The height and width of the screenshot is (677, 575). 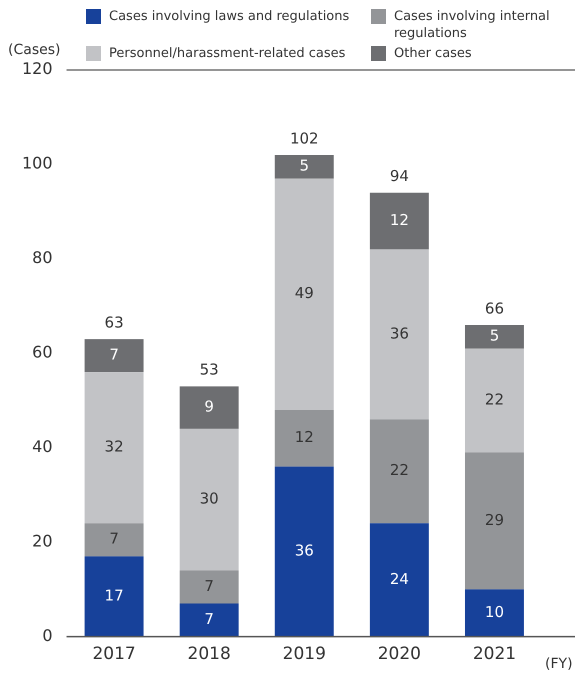 I want to click on data-label: 10, so click(x=494, y=611).